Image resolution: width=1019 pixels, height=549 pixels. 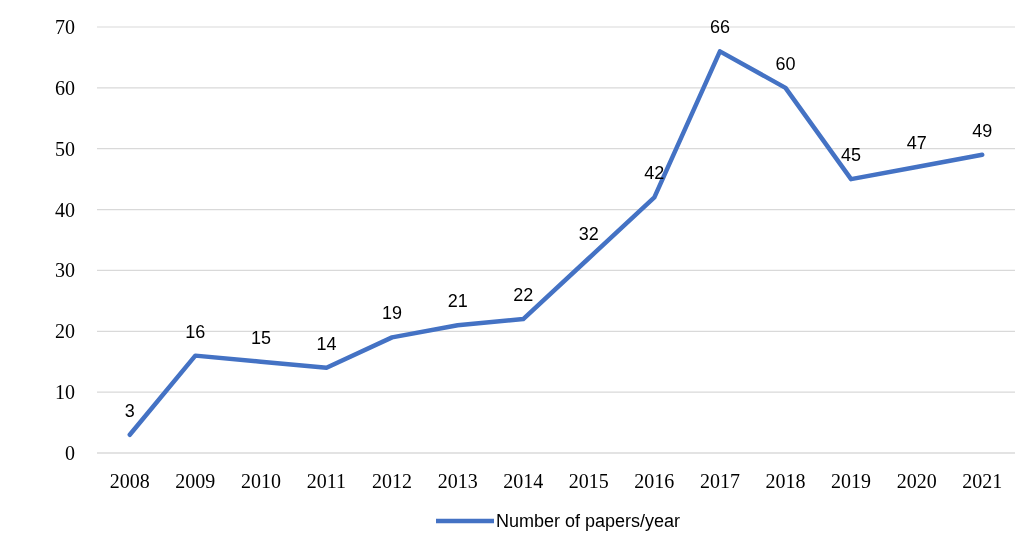 I want to click on x-tick-label: 2010, so click(x=260, y=481).